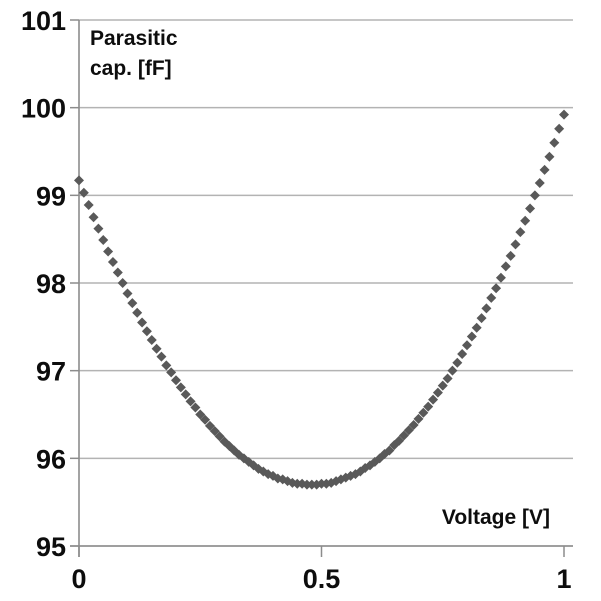 This screenshot has height=601, width=601. Describe the element at coordinates (563, 579) in the screenshot. I see `x-tick-label: 1` at that location.